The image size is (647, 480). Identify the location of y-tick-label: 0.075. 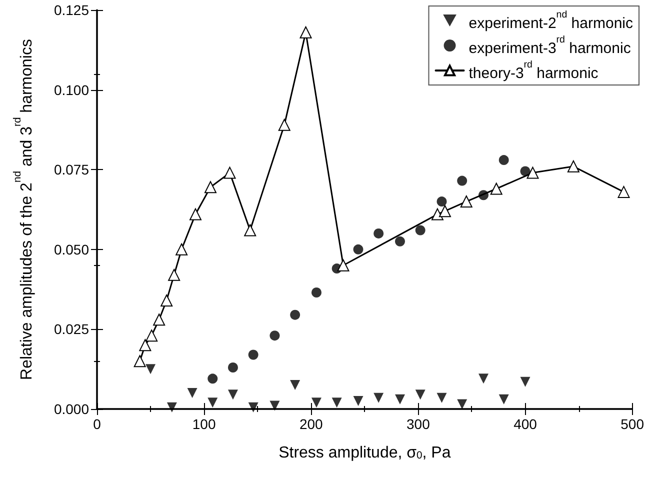
(72, 170).